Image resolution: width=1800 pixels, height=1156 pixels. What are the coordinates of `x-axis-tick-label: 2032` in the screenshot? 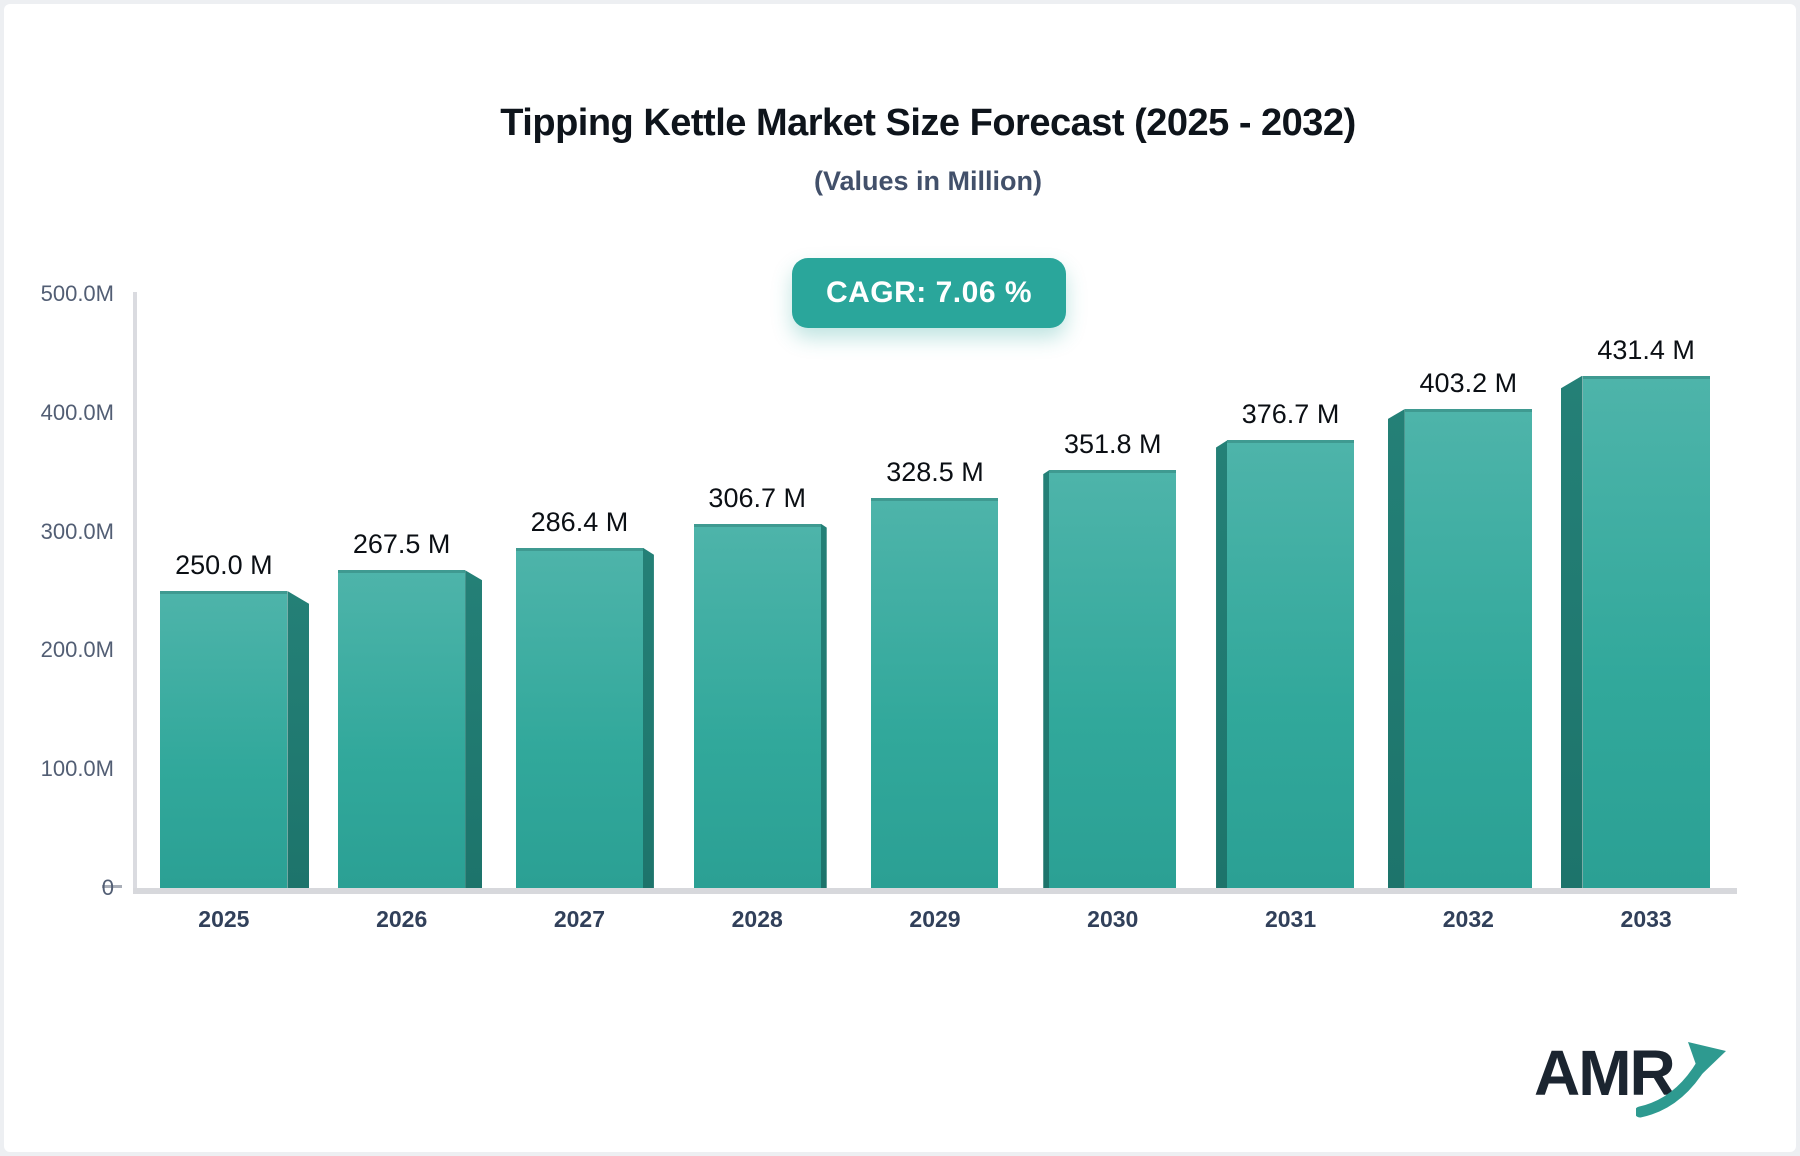 It's located at (1468, 919).